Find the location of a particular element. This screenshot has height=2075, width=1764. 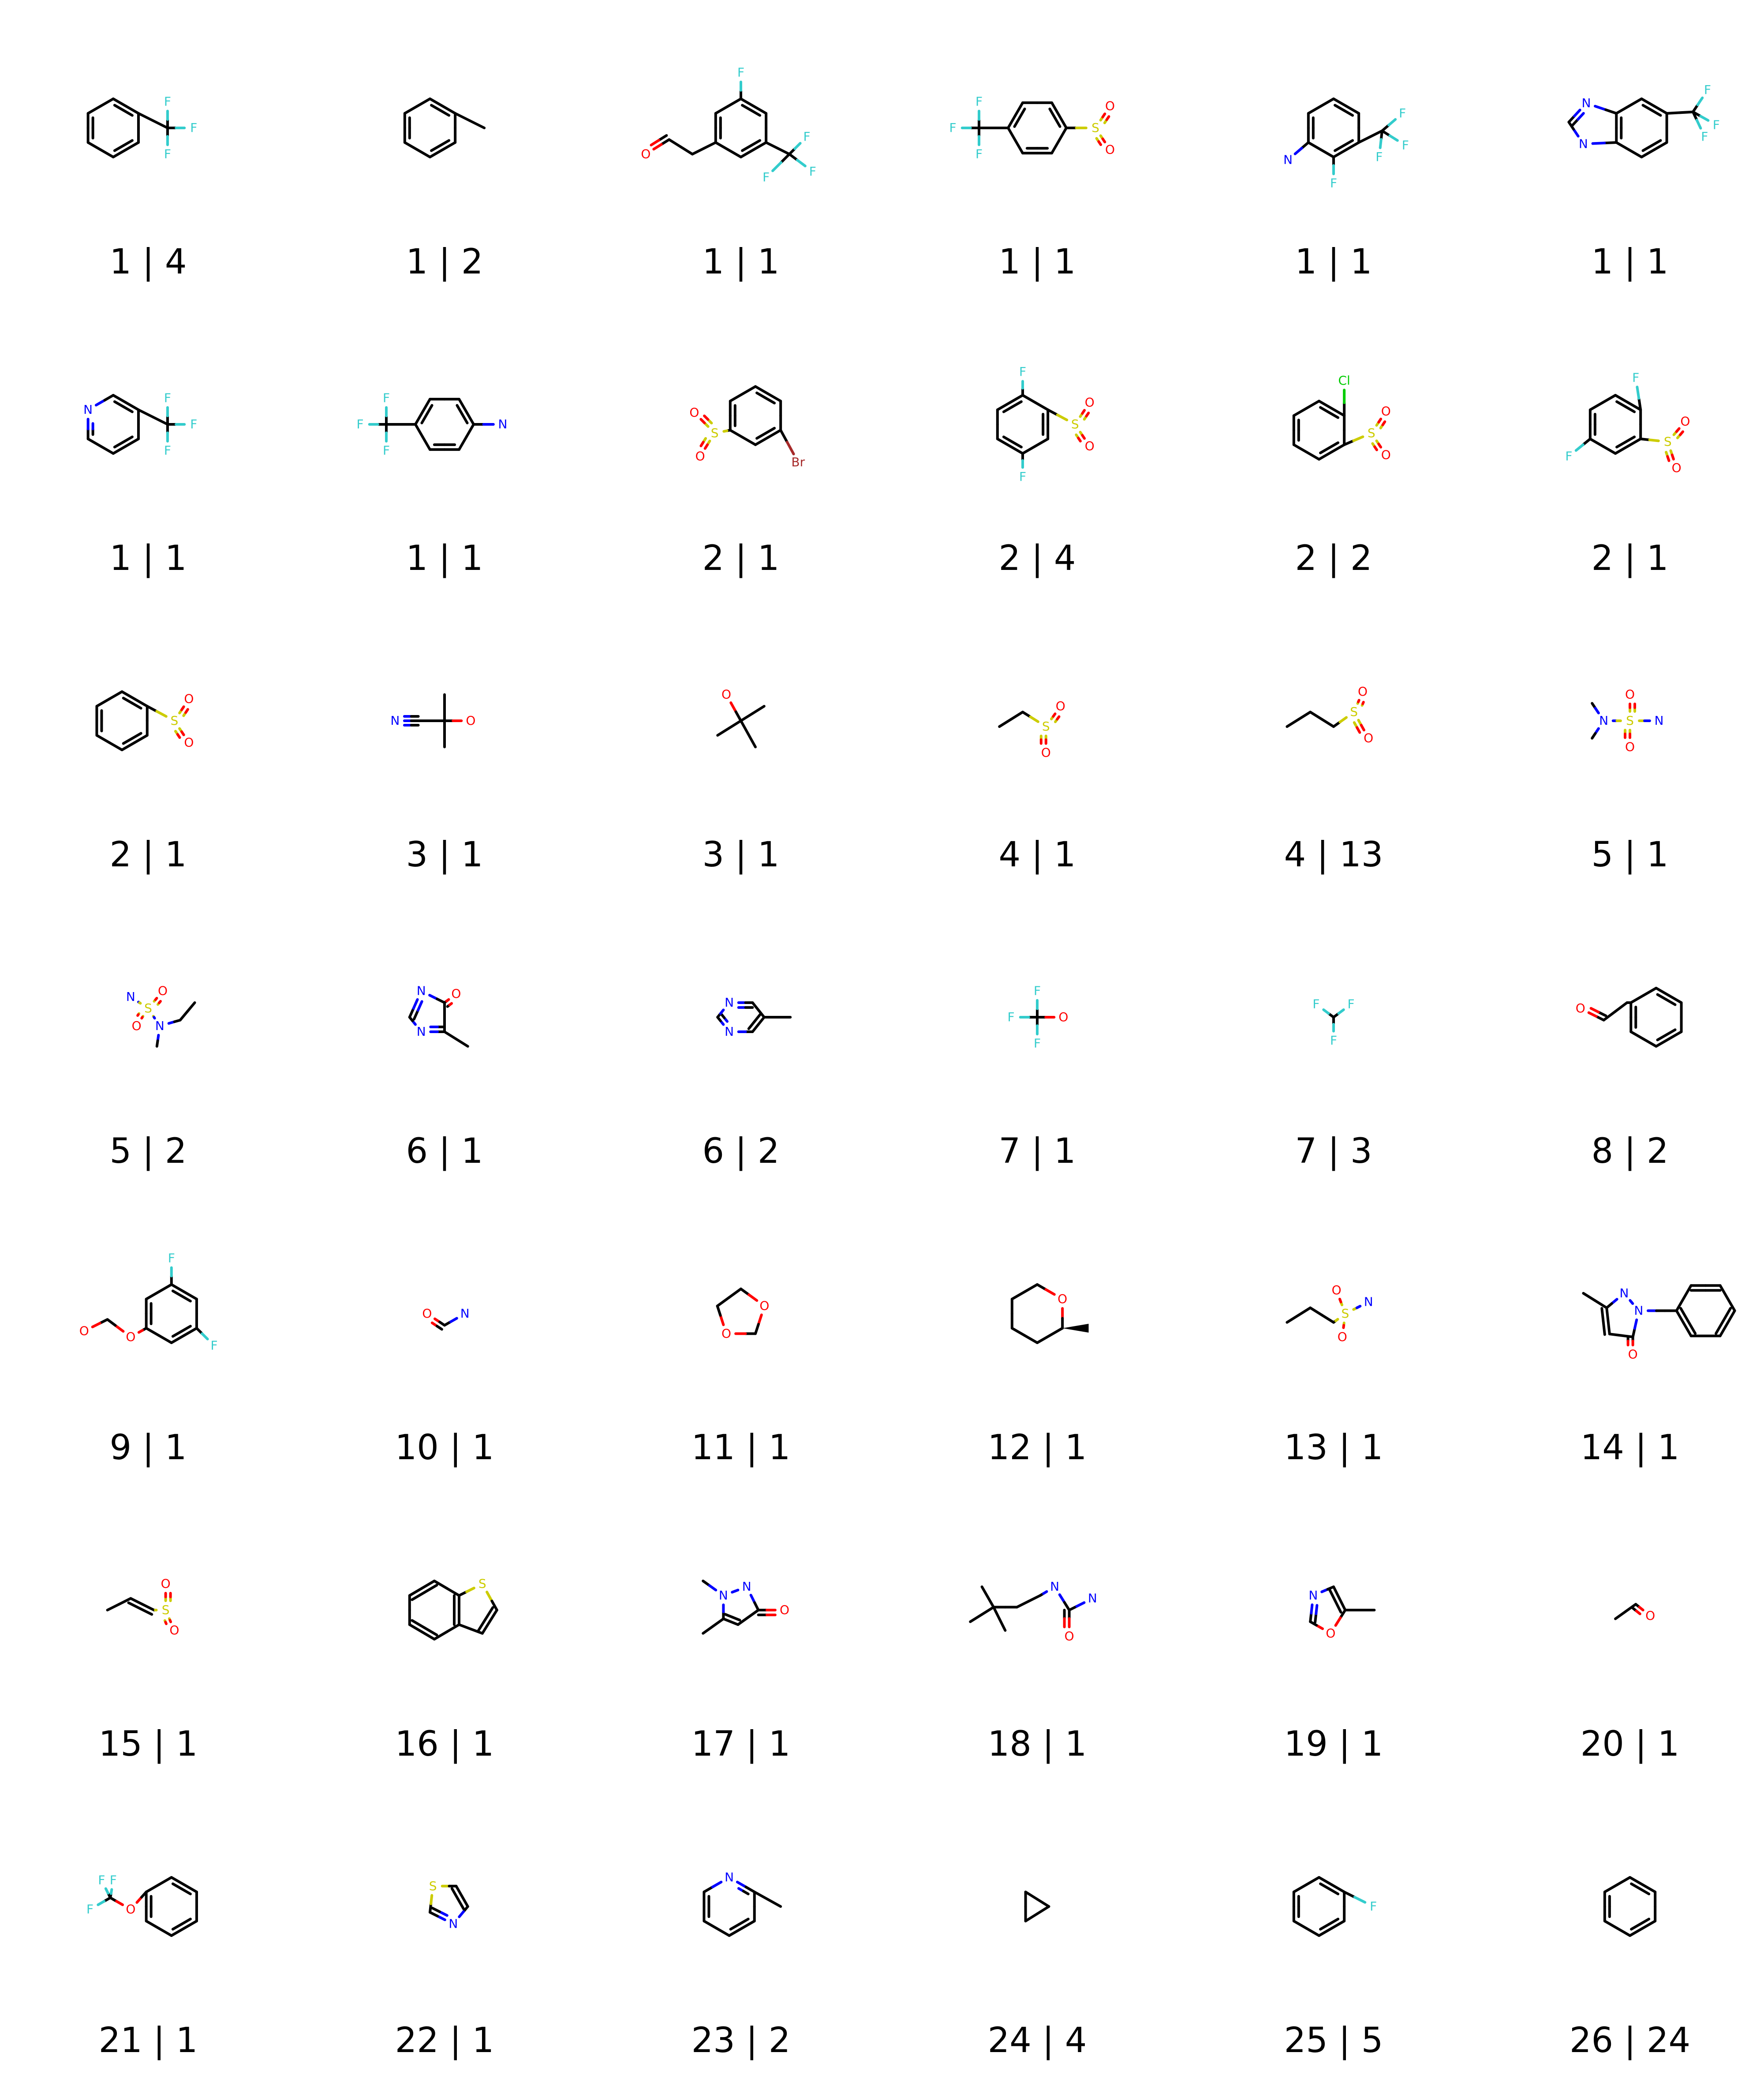

molecule-structure: O is located at coordinates (1049, 1313).